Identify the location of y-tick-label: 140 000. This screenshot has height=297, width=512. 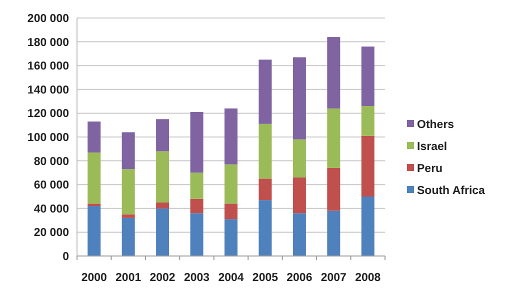
(48, 90).